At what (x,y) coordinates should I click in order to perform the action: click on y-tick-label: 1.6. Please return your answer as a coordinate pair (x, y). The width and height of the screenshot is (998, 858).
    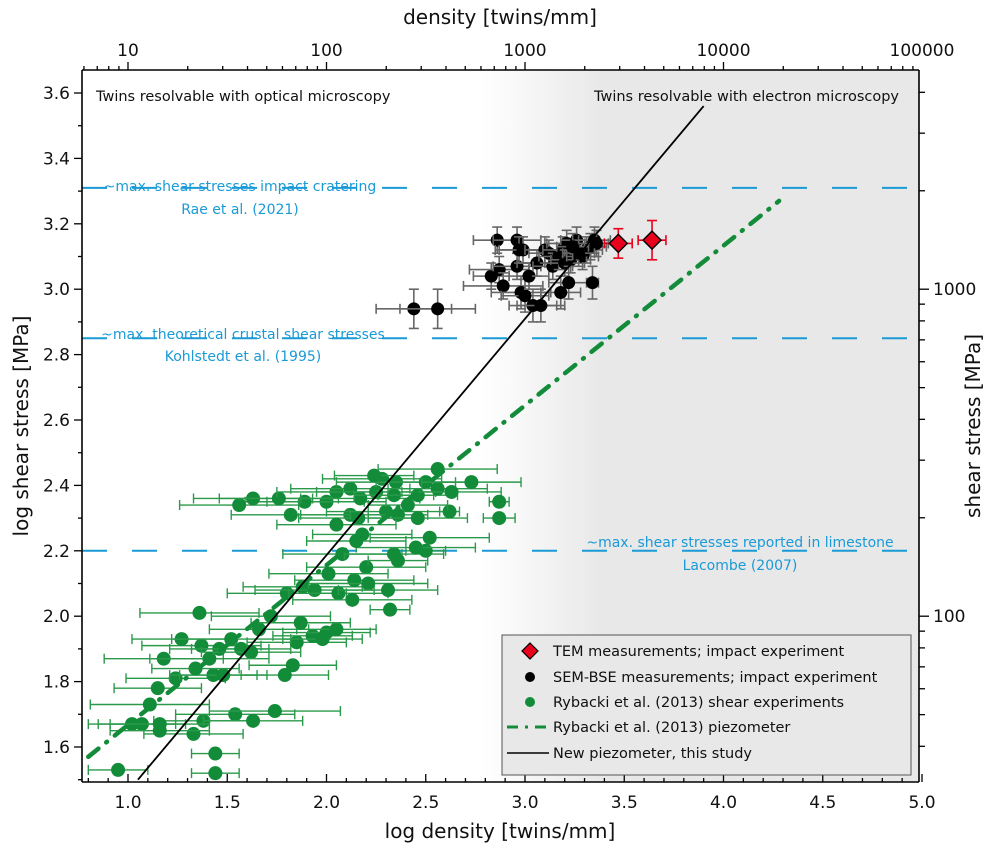
    Looking at the image, I should click on (56, 748).